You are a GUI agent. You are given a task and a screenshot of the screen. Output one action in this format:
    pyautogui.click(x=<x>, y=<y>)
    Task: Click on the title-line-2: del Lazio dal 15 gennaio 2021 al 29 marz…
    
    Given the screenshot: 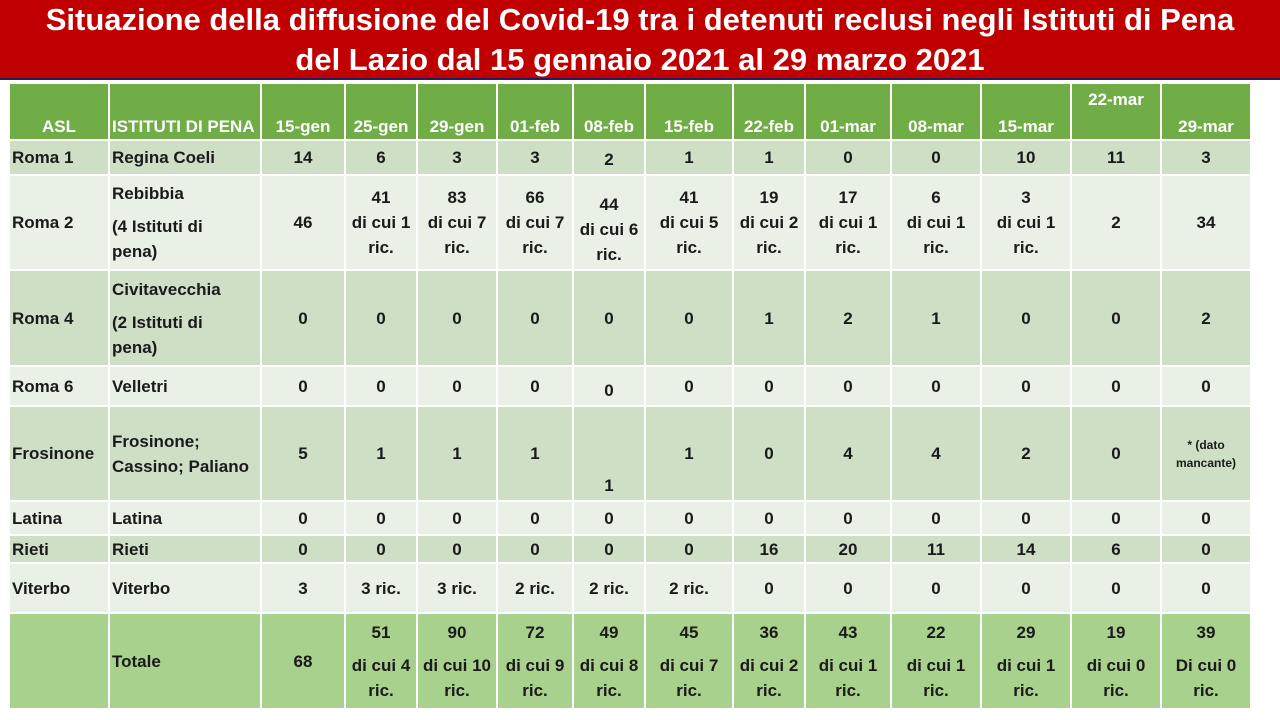 What is the action you would take?
    pyautogui.click(x=640, y=59)
    